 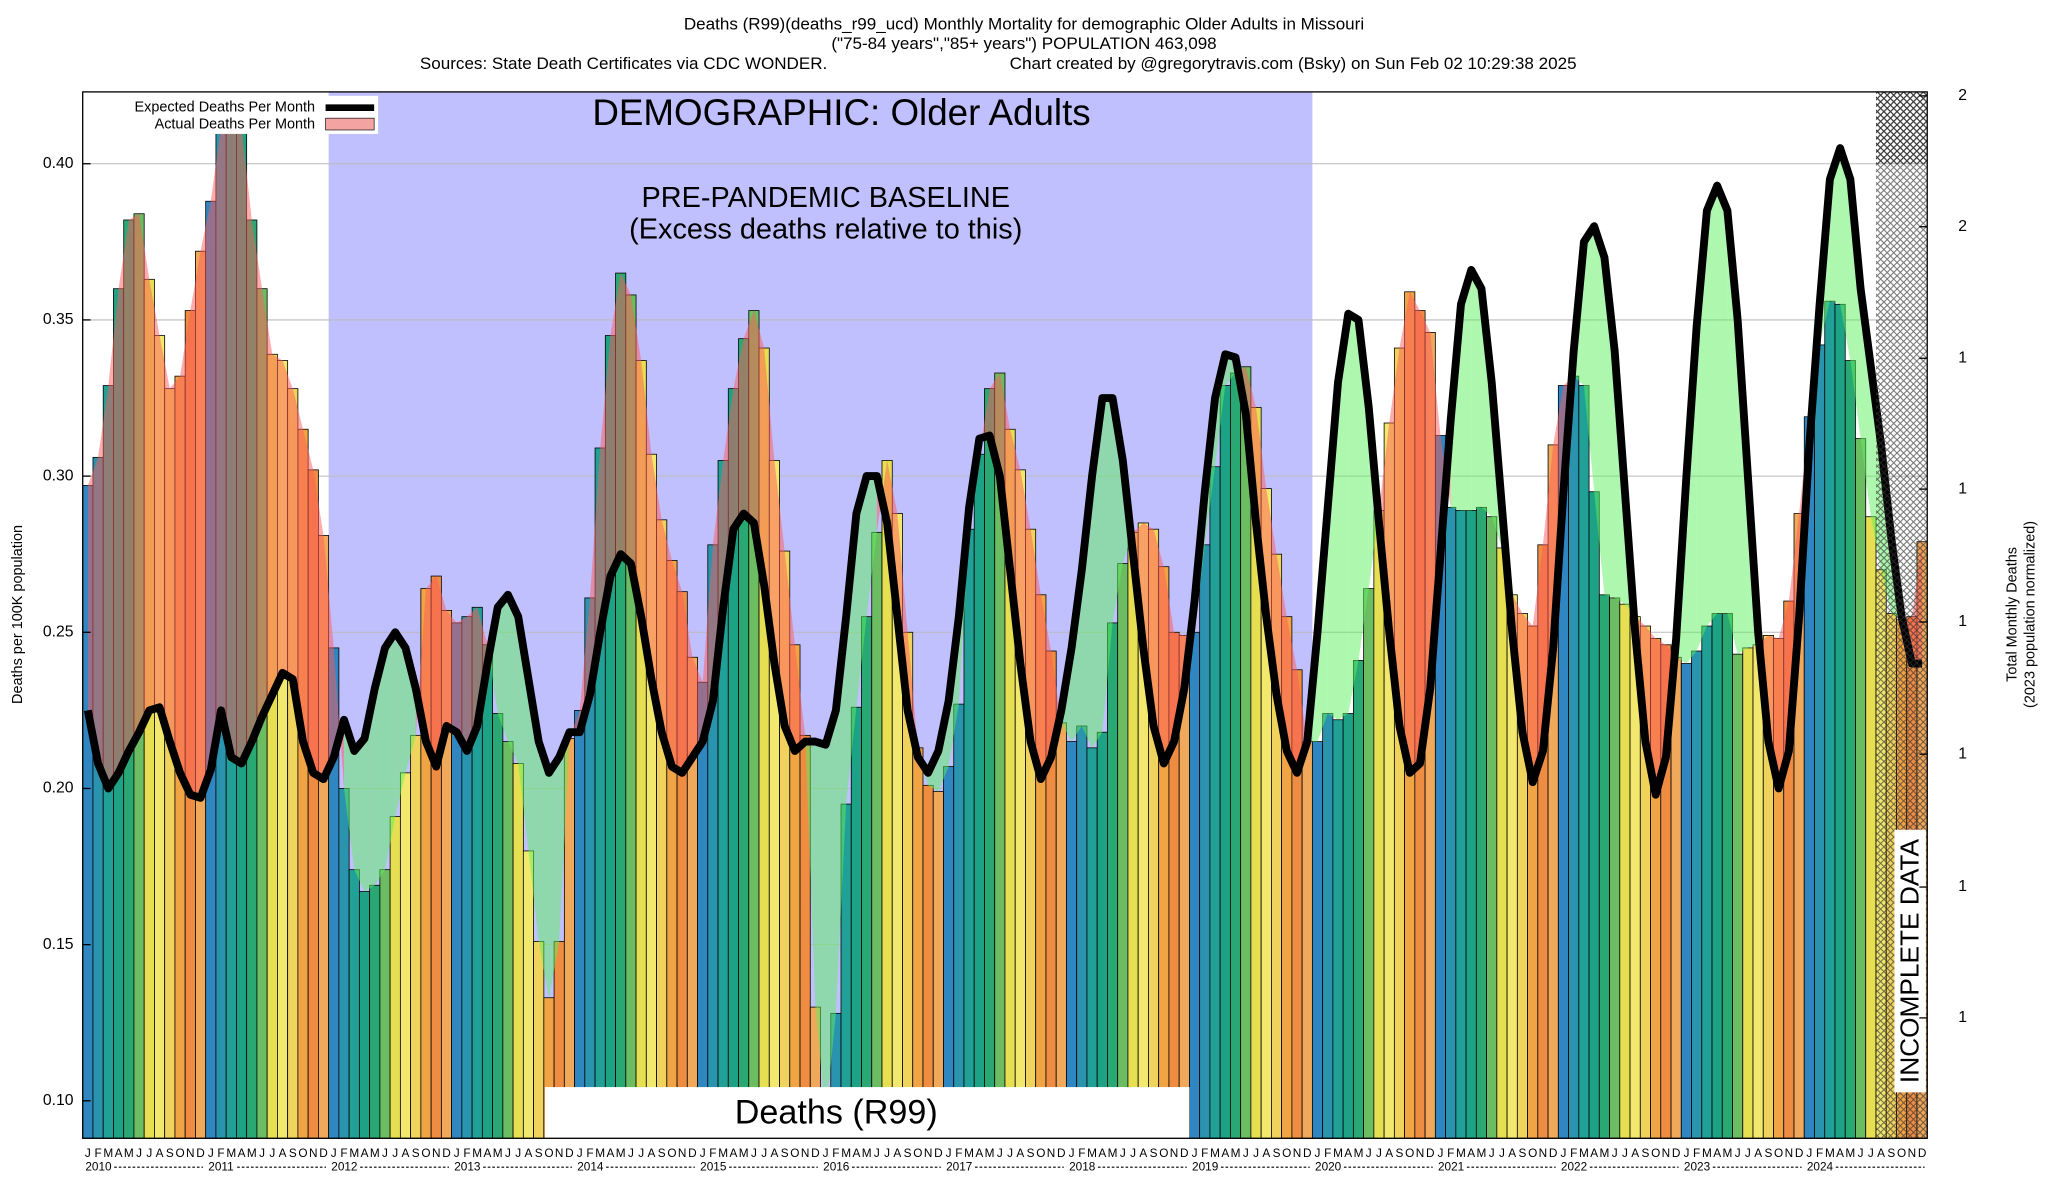 I want to click on year-label: 2024, so click(x=1820, y=1166).